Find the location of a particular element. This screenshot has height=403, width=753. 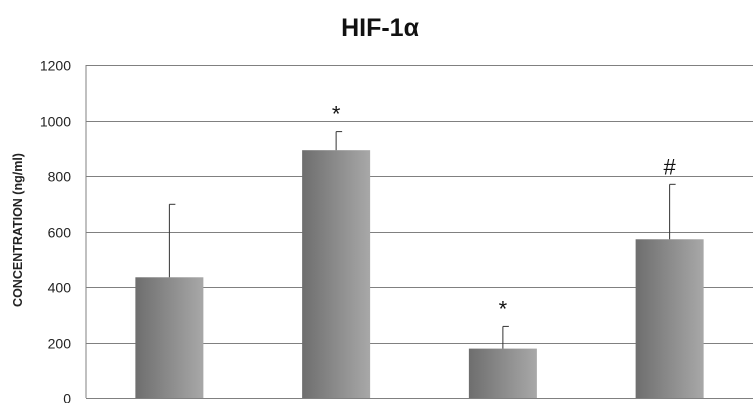

y-tick-labels: 0 200 400 600 800 1000 1200 is located at coordinates (55, 230).